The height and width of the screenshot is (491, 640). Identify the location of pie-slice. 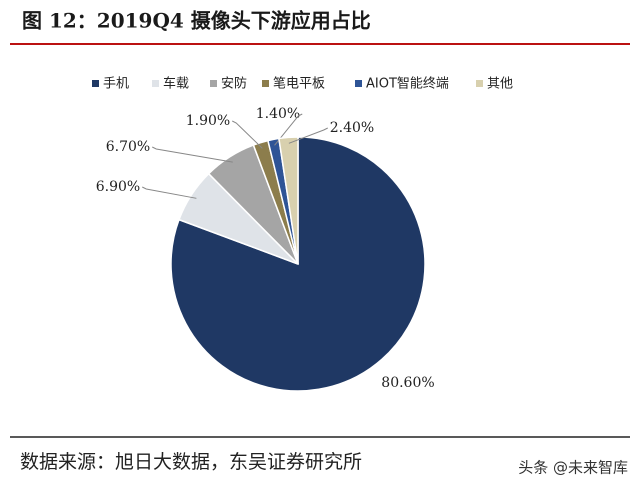
(288, 200).